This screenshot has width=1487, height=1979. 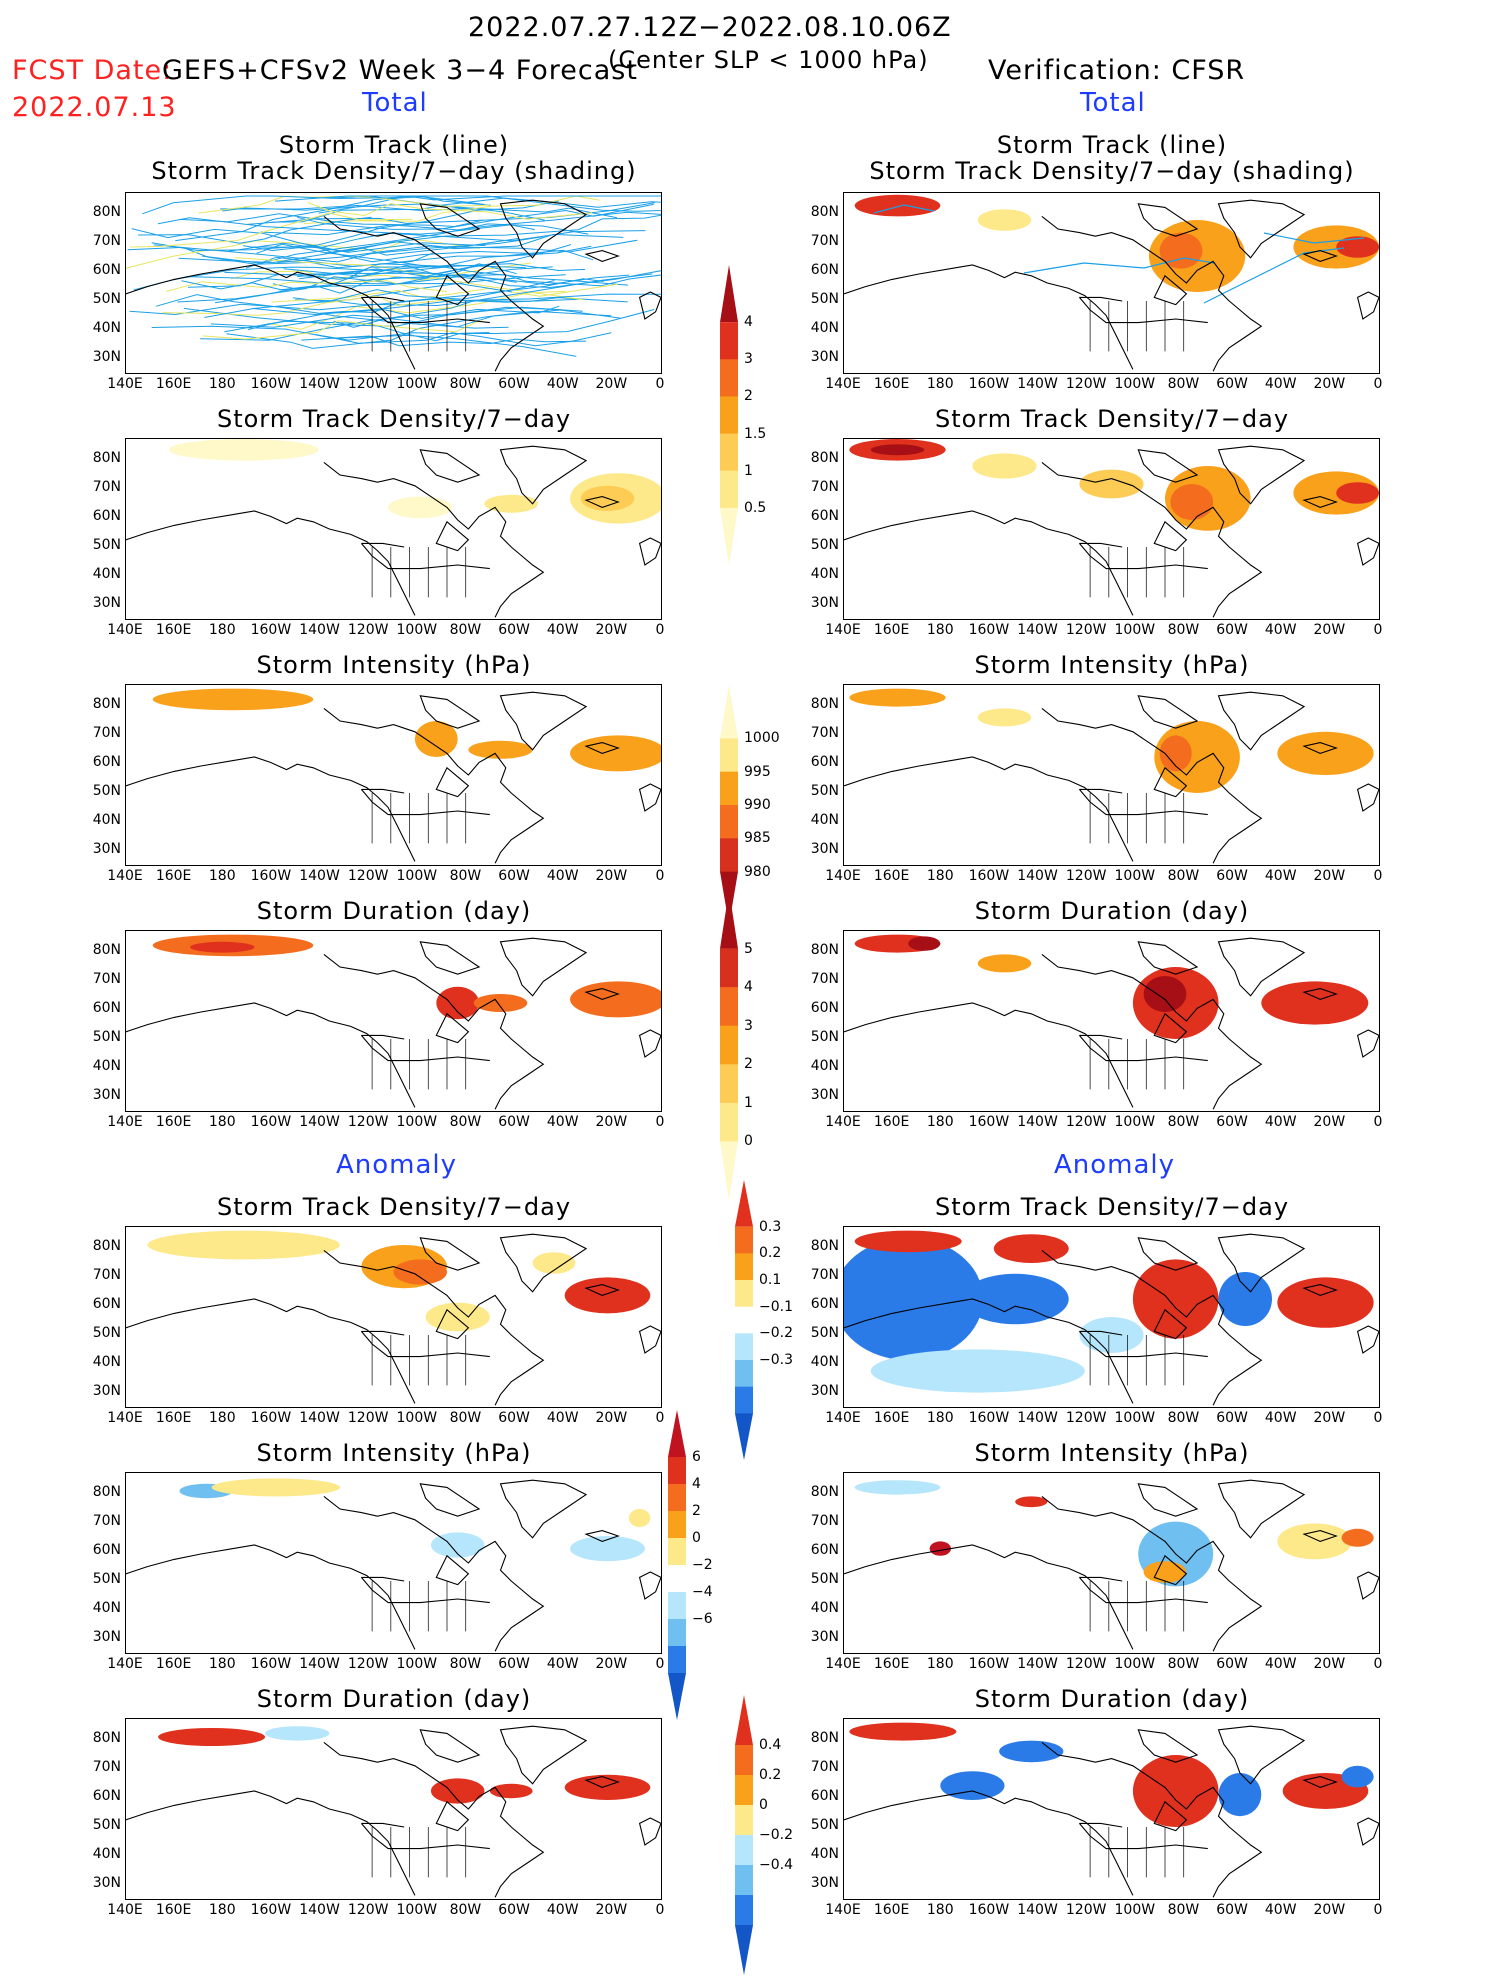 I want to click on colorbar-intensity-total, so click(x=729, y=805).